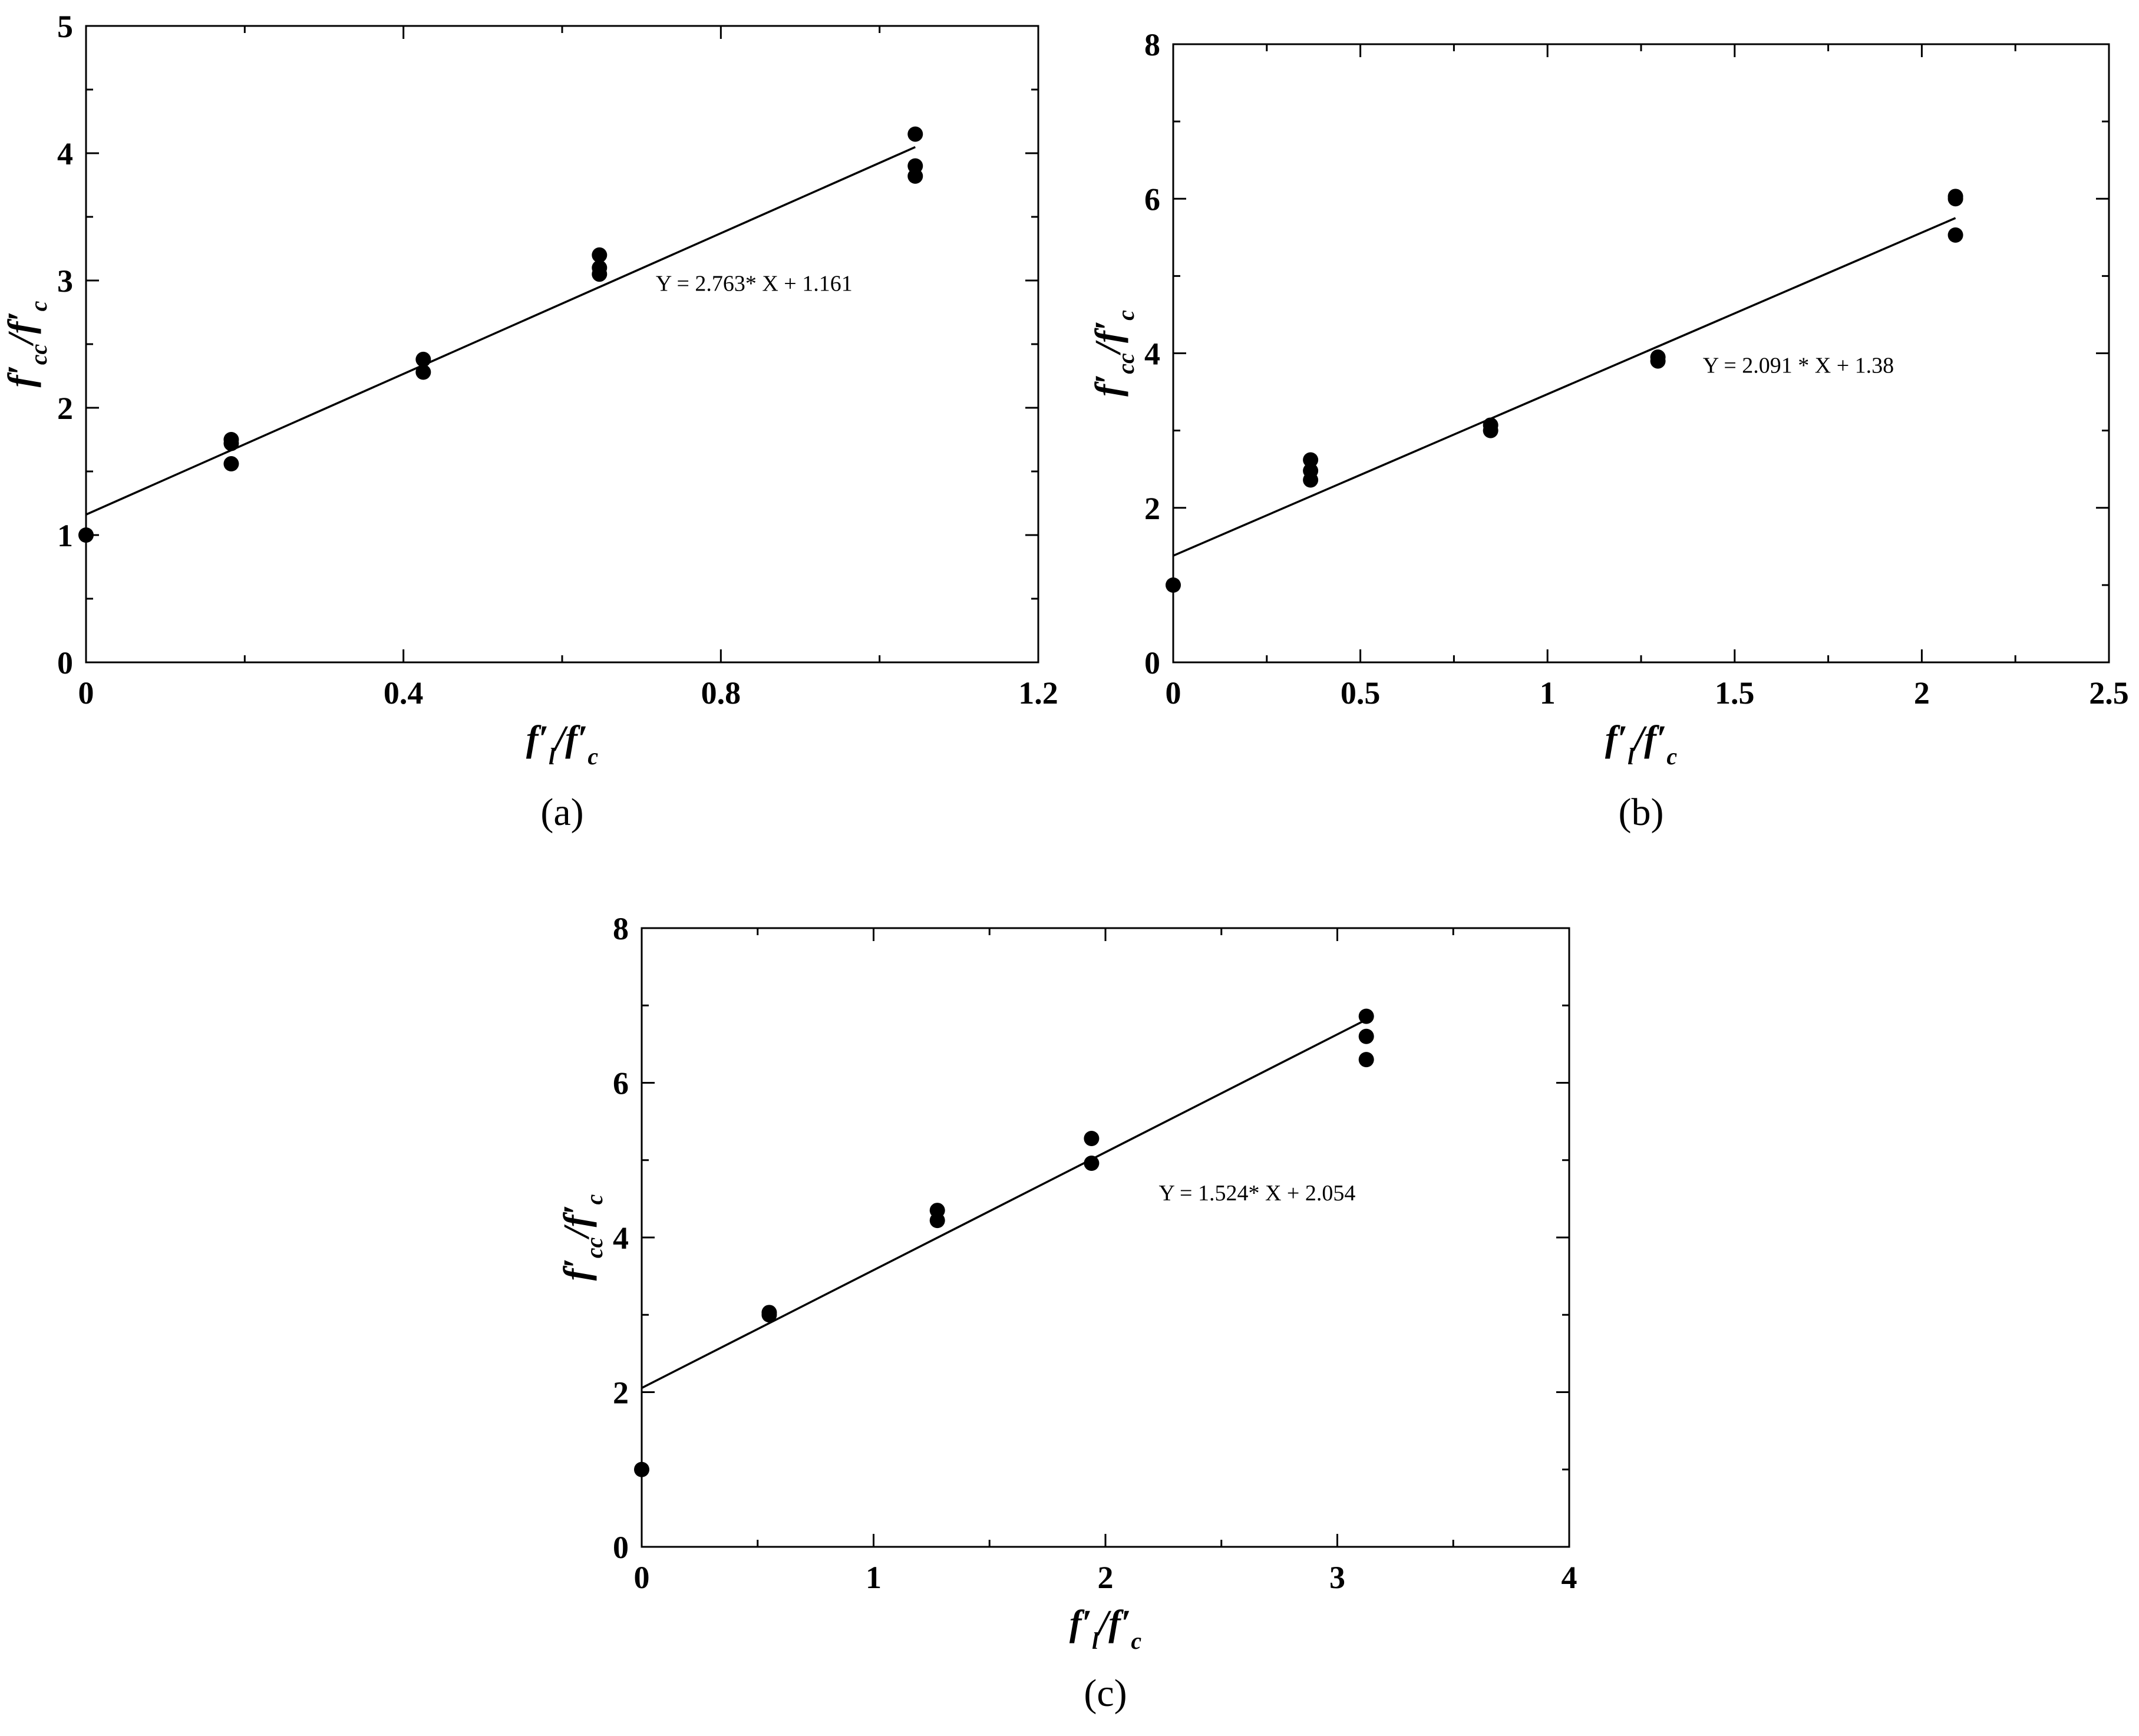 The image size is (2139, 1736). Describe the element at coordinates (65, 281) in the screenshot. I see `y-tick-label: 3` at that location.